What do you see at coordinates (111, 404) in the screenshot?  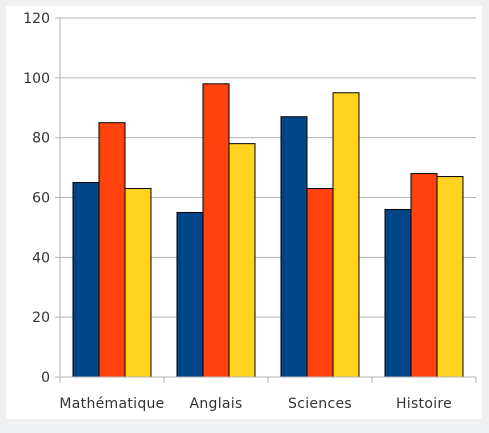 I see `x-category-label: Mathématique` at bounding box center [111, 404].